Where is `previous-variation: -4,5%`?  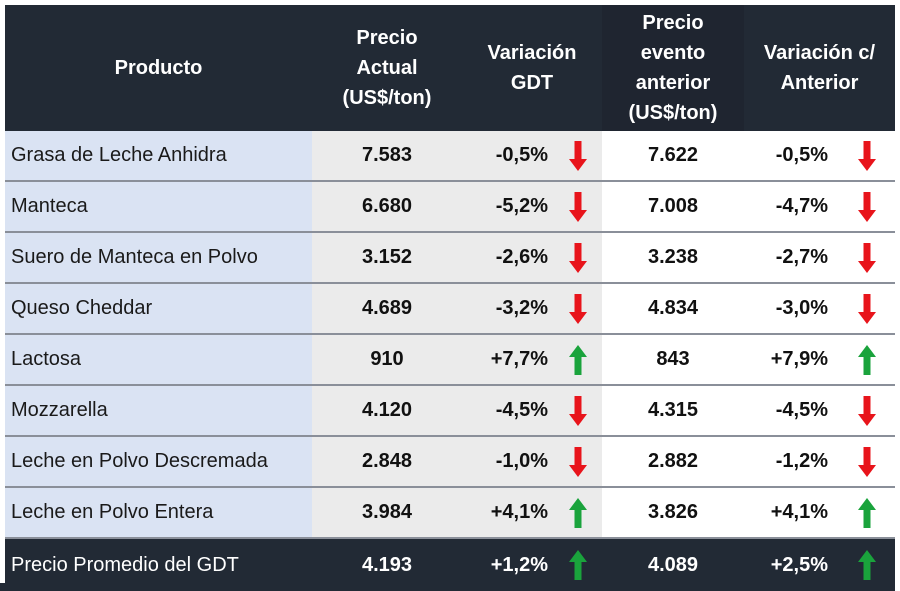
previous-variation: -4,5% is located at coordinates (791, 411).